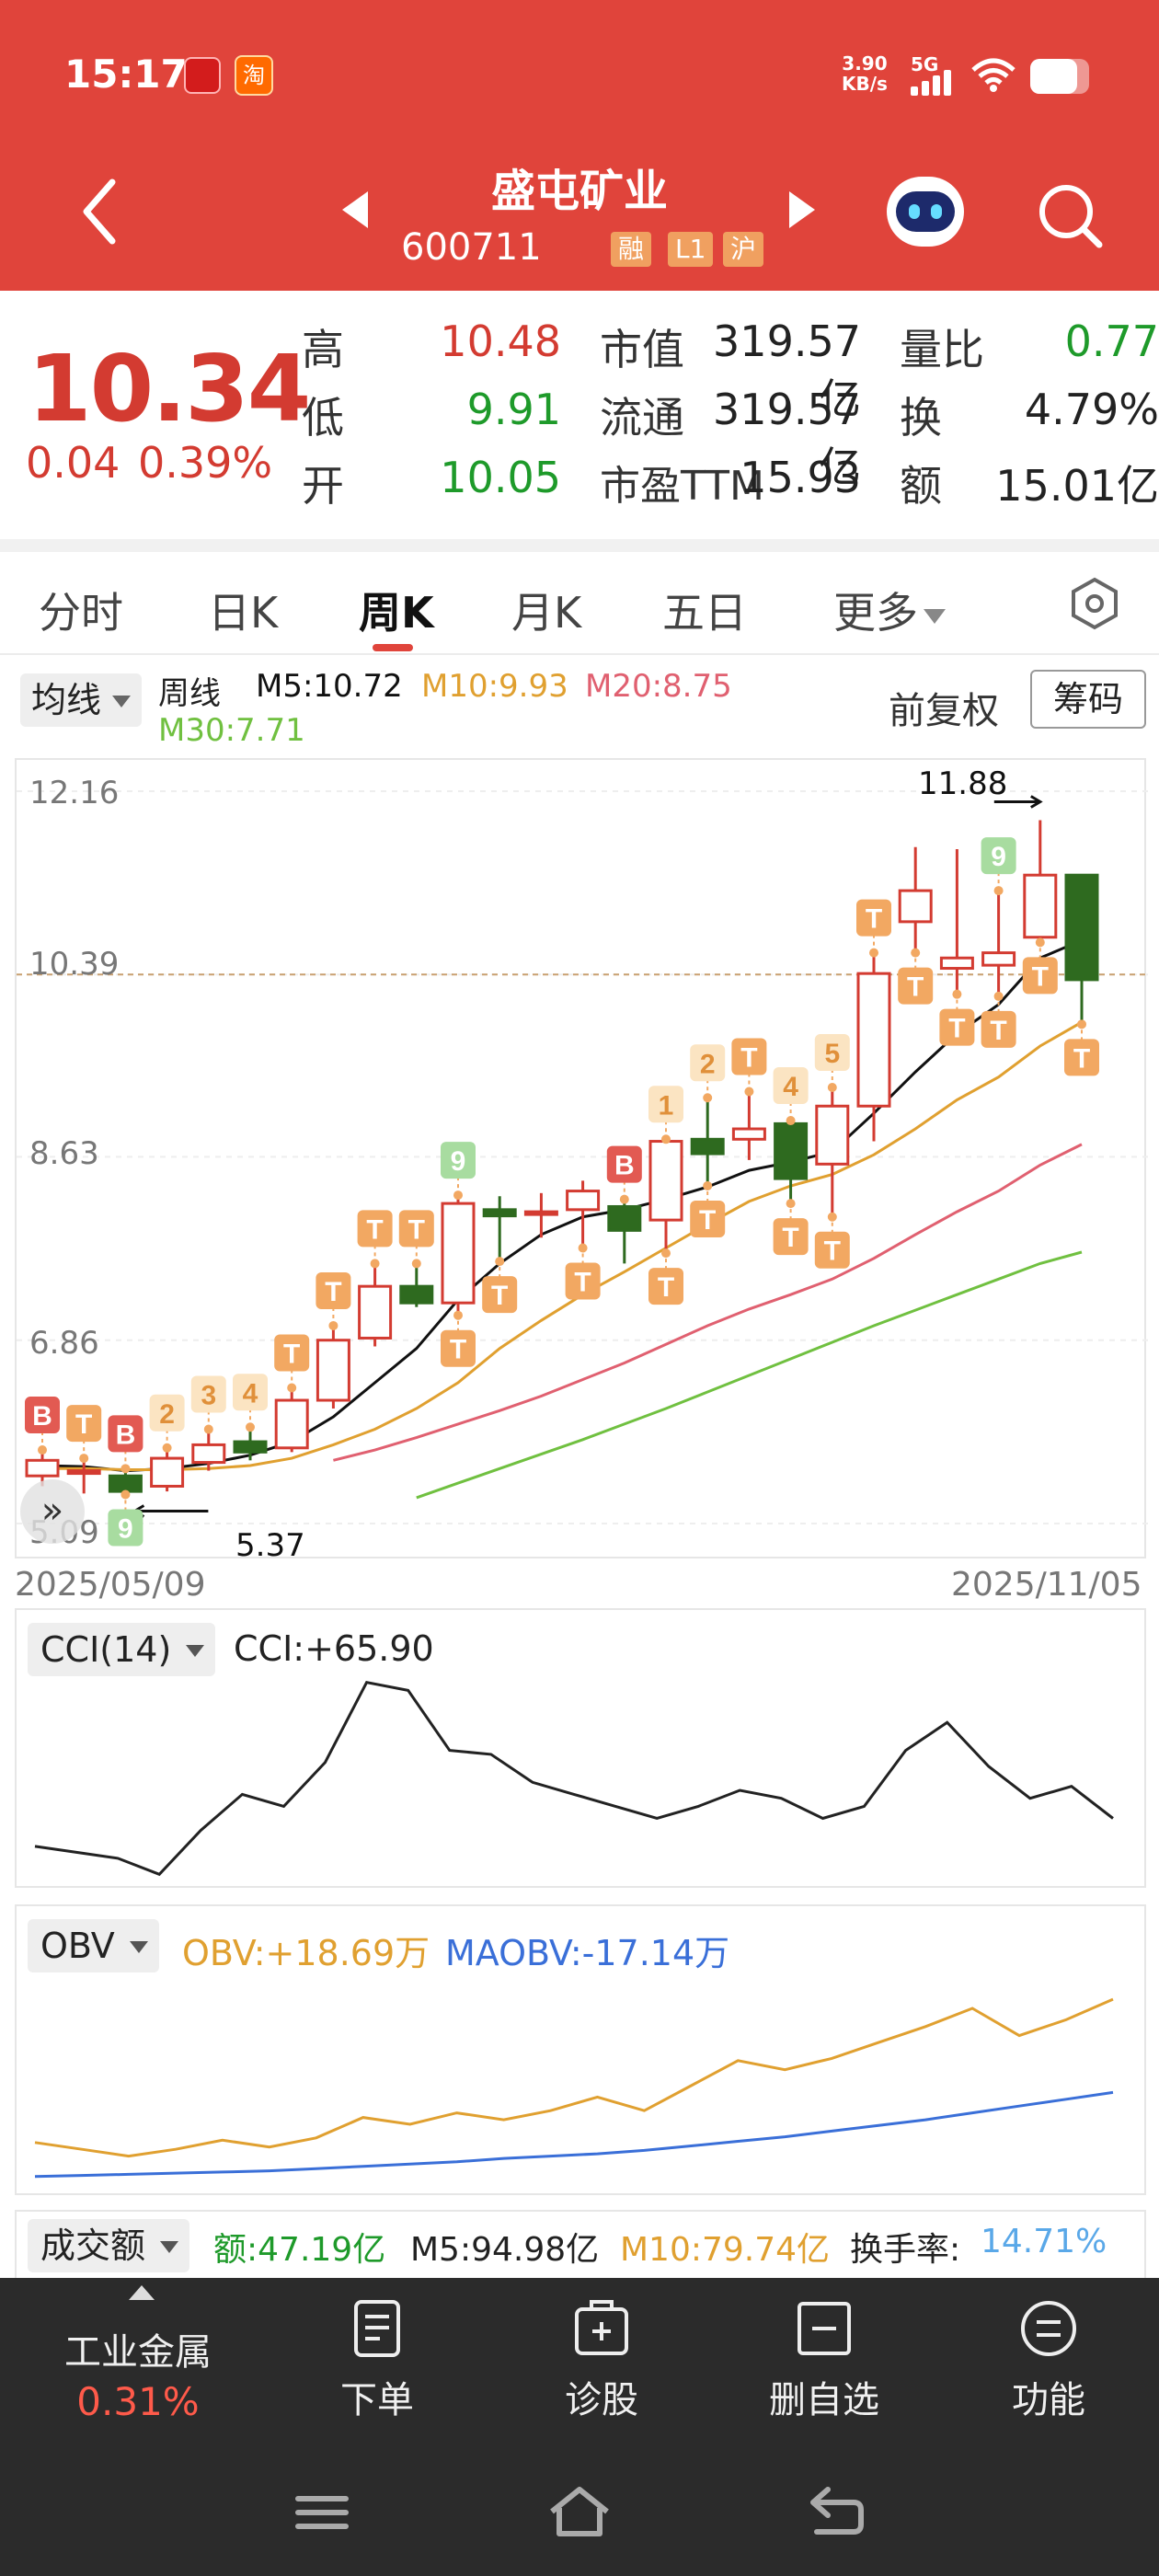 This screenshot has height=2576, width=1159. I want to click on volume-m5-readout: M5:94.98亿, so click(505, 2250).